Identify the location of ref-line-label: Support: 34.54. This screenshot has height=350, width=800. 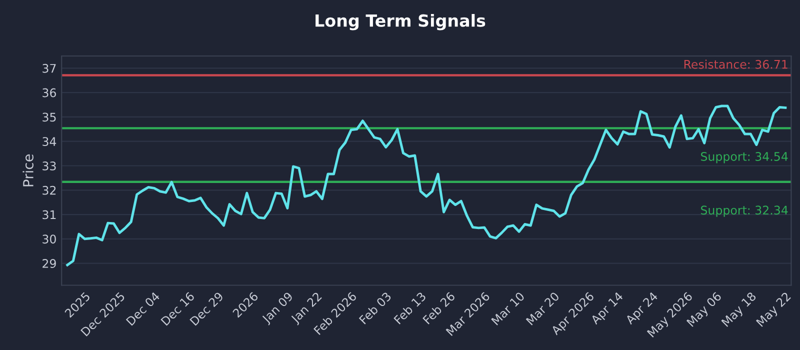
(744, 158).